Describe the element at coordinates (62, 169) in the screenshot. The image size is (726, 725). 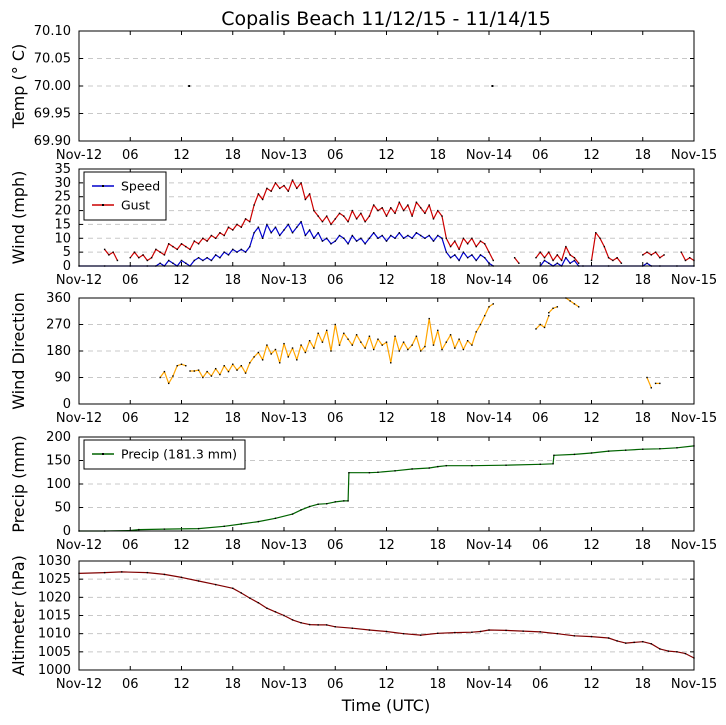
I see `y-tick-label: 35` at that location.